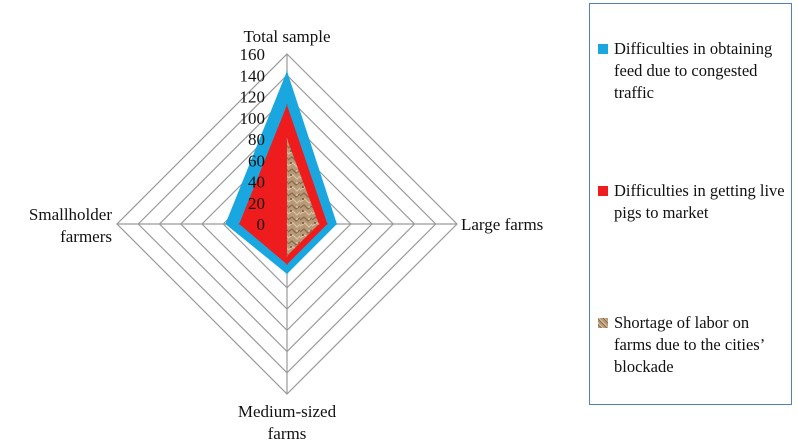 This screenshot has width=798, height=445. What do you see at coordinates (261, 224) in the screenshot?
I see `tick-label-0: 0` at bounding box center [261, 224].